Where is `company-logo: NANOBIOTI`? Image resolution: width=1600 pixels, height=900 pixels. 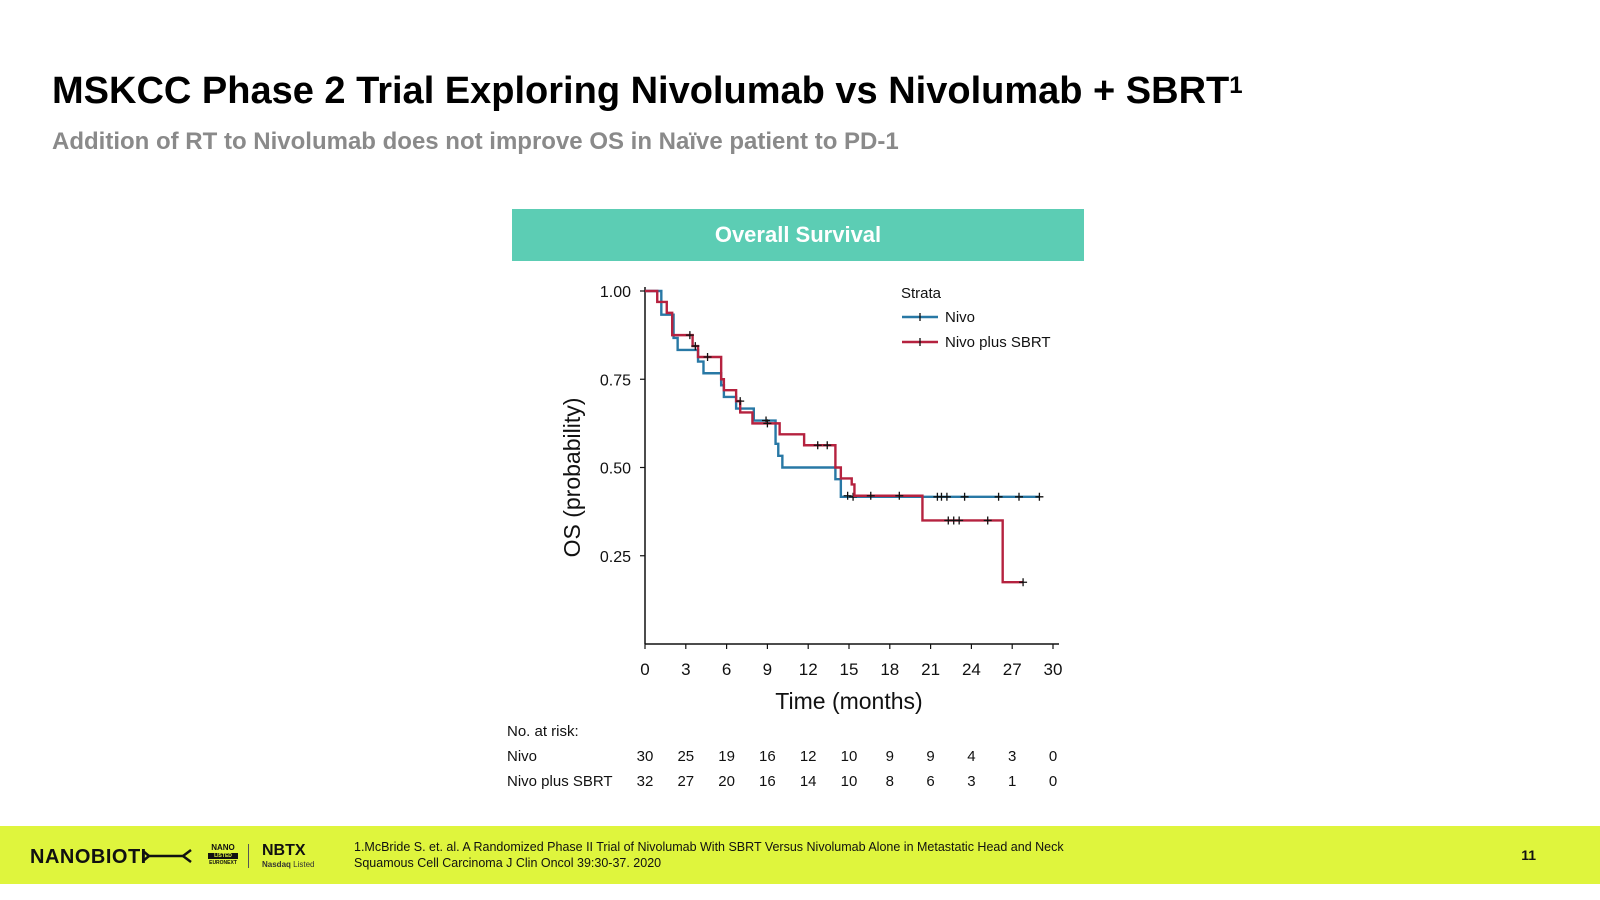 company-logo: NANOBIOTI is located at coordinates (88, 857).